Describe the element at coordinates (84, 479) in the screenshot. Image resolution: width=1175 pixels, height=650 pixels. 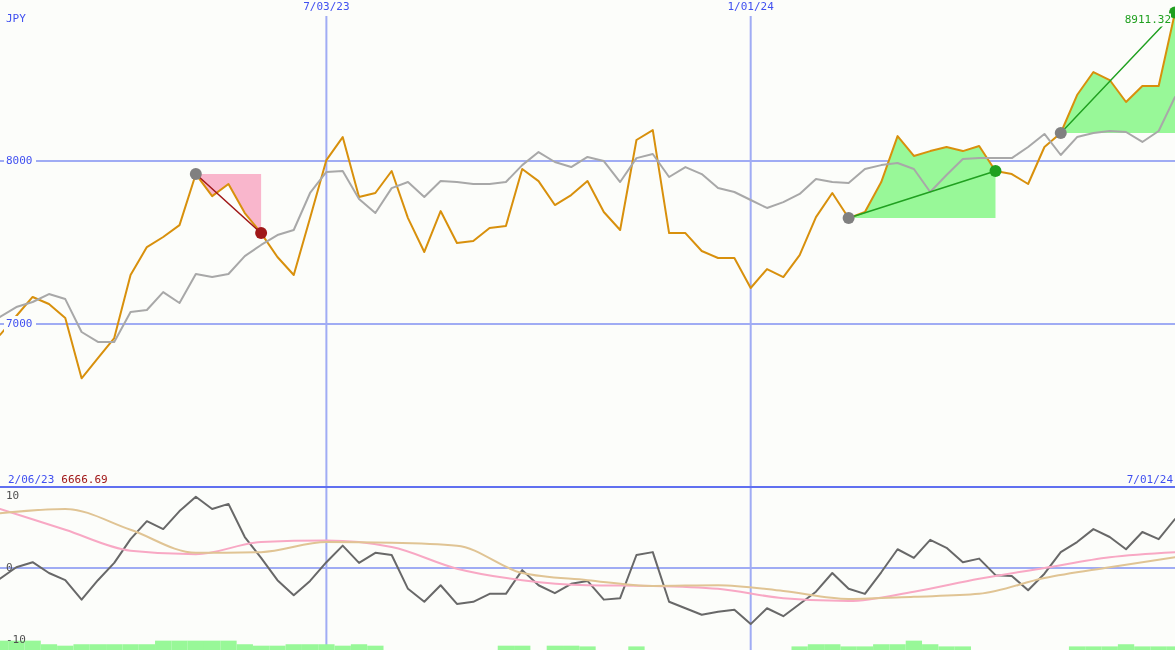
I see `annotation: 6666.69` at that location.